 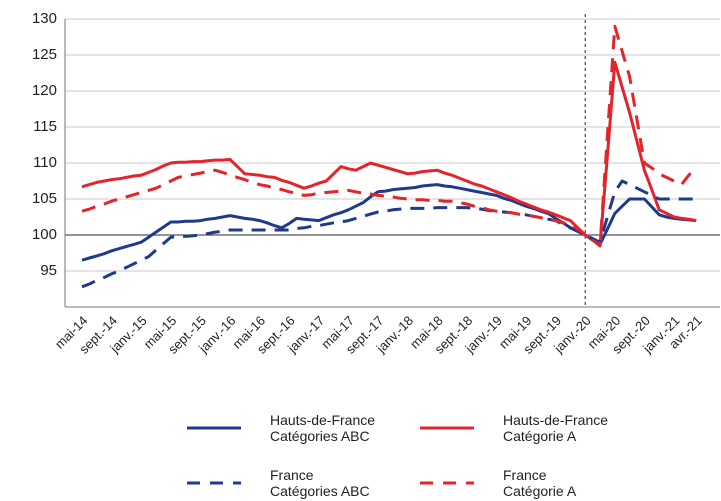 I want to click on y-tick-label: 110, so click(x=45, y=162).